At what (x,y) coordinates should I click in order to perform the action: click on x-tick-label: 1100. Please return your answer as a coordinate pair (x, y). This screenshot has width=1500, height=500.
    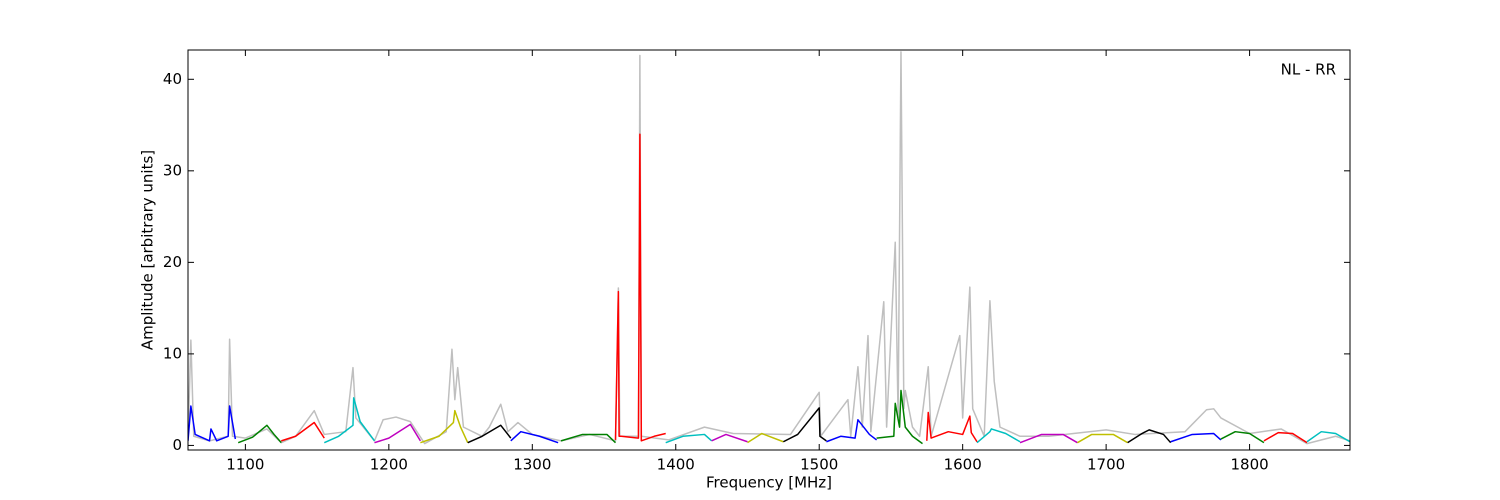
    Looking at the image, I should click on (245, 465).